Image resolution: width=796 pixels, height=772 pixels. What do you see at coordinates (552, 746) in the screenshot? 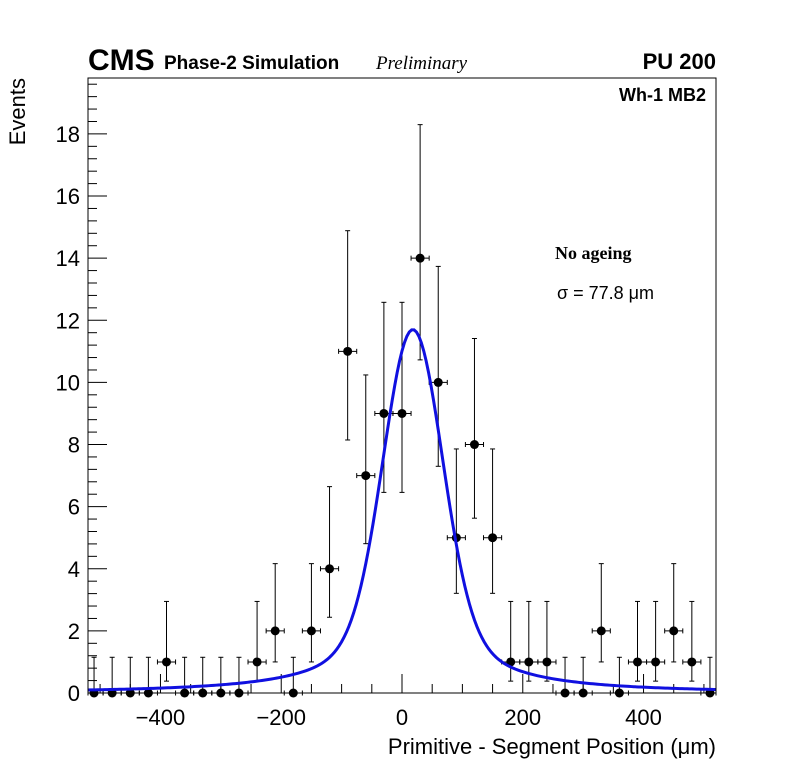
I see `x-axis-title: Primitive - Segment Position (μm)` at bounding box center [552, 746].